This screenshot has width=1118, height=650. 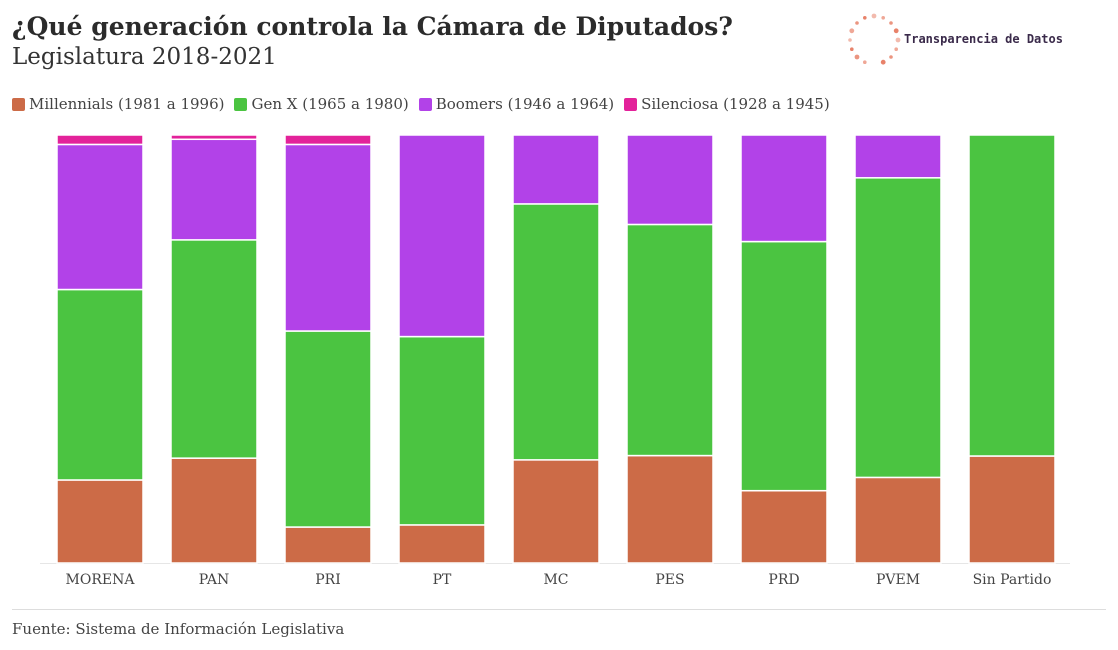 I want to click on legend-label: Silenciosa (1928 a 1945), so click(x=735, y=104).